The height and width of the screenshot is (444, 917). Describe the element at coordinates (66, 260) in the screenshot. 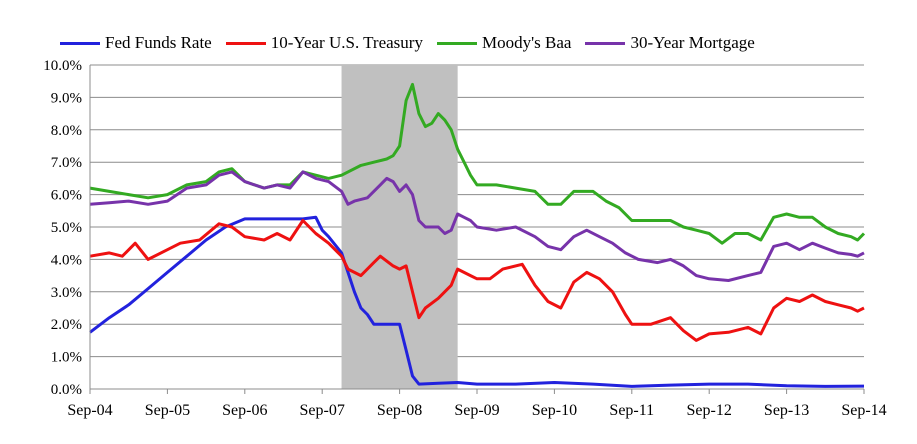

I see `y-tick-label: 4.0%` at that location.